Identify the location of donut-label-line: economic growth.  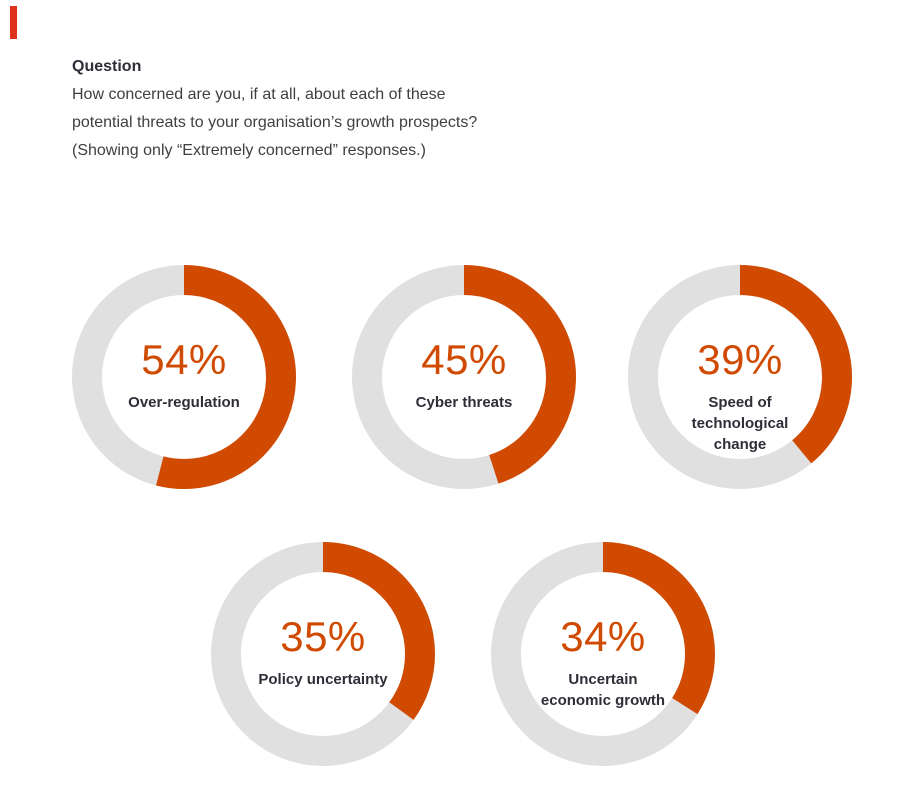
(603, 700).